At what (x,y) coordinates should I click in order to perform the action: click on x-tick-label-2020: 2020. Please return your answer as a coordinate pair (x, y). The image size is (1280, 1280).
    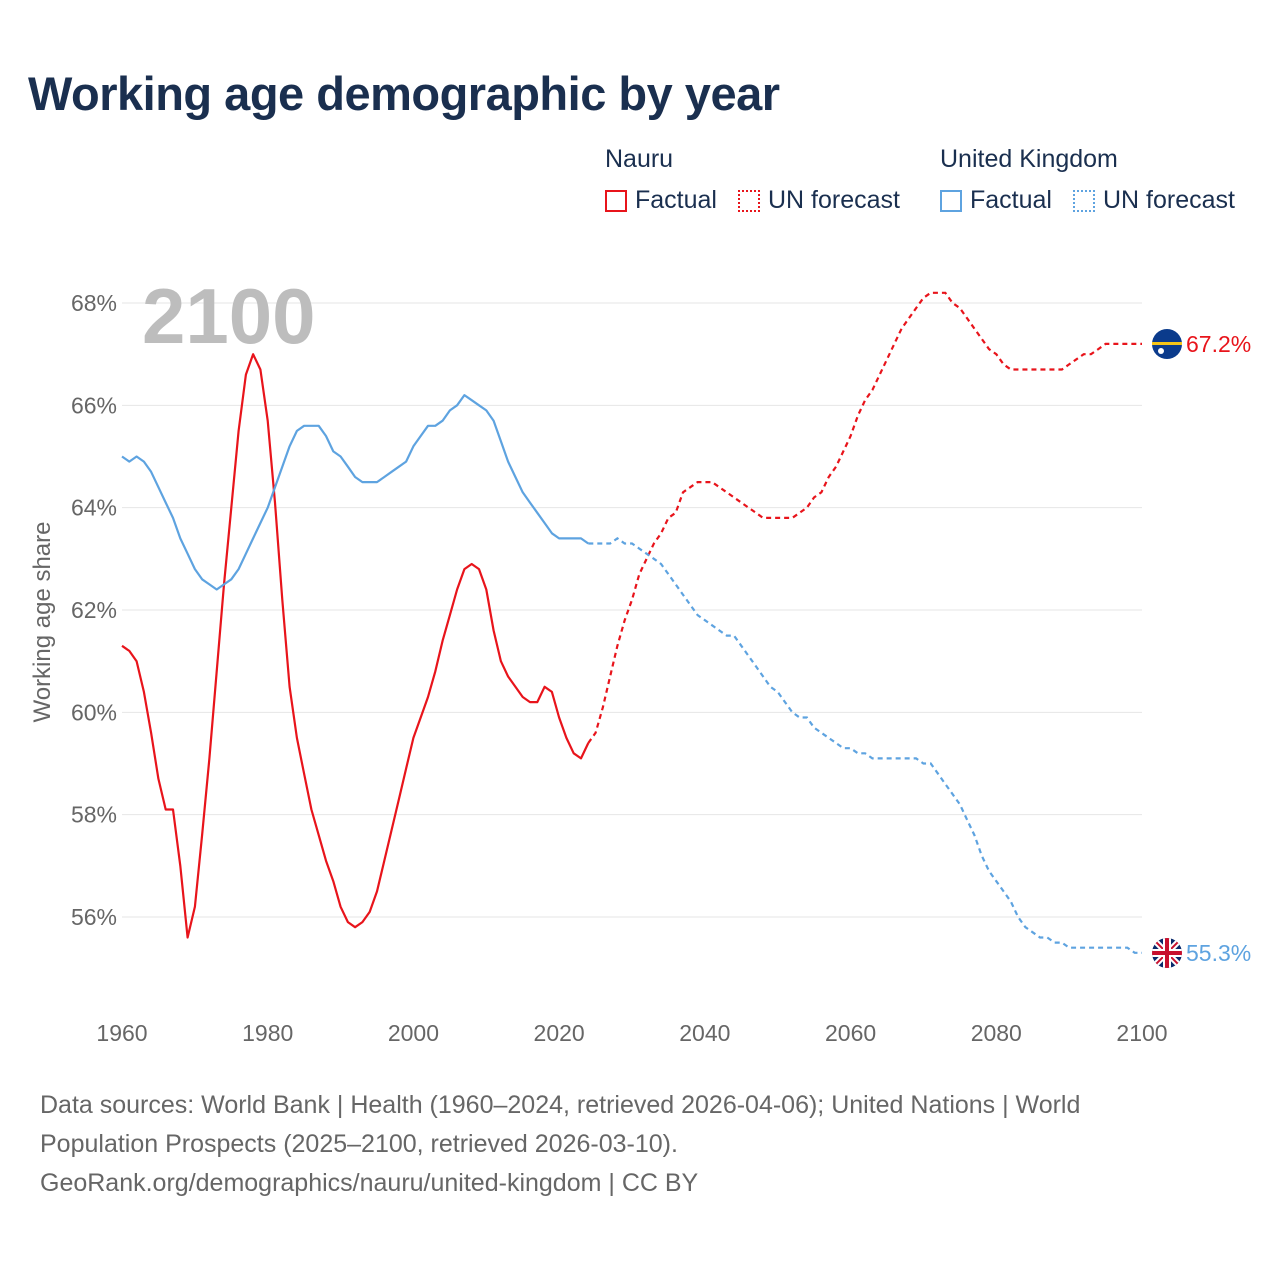
    Looking at the image, I should click on (559, 1033).